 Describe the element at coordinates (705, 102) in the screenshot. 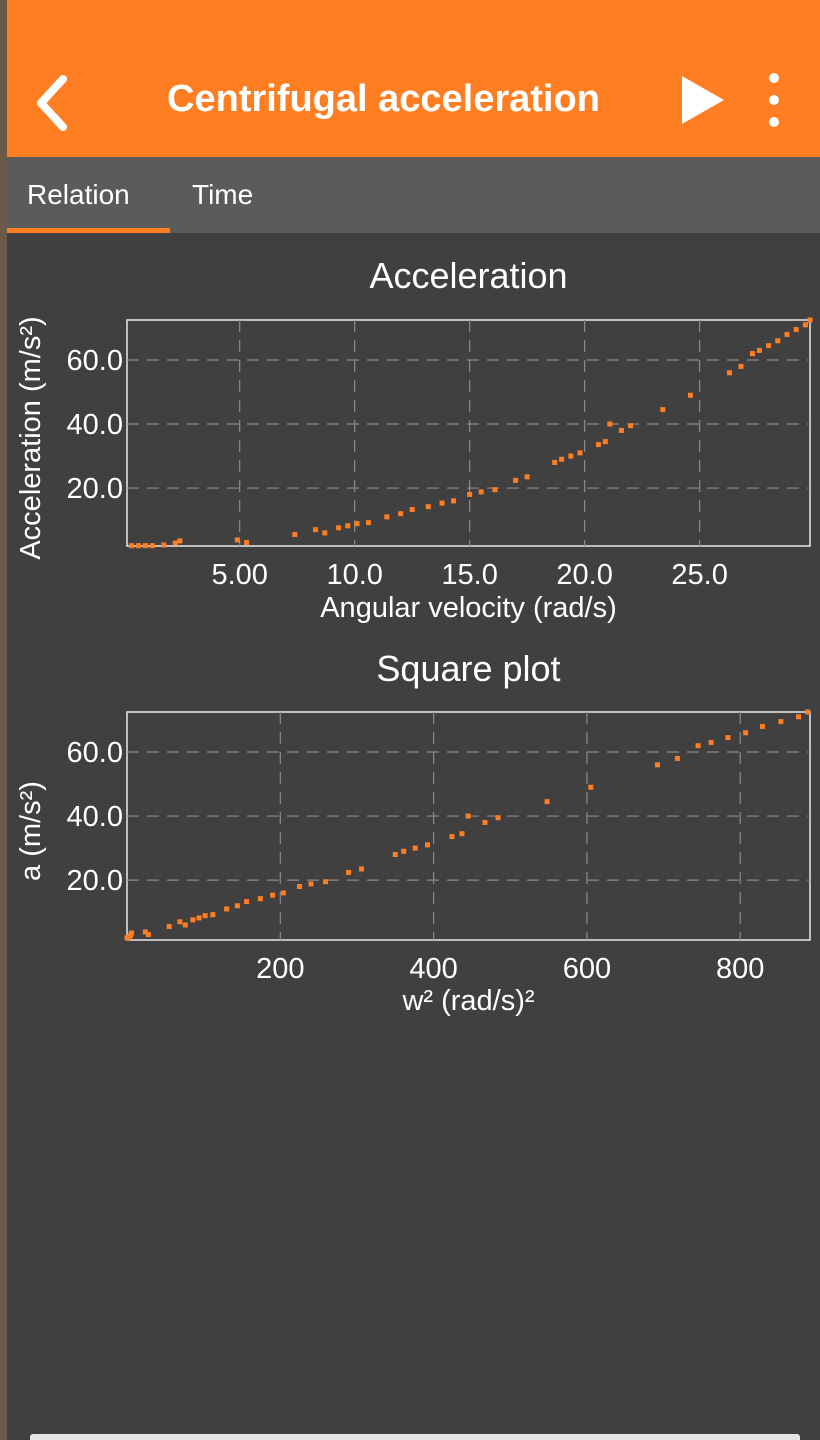

I see `play-button` at that location.